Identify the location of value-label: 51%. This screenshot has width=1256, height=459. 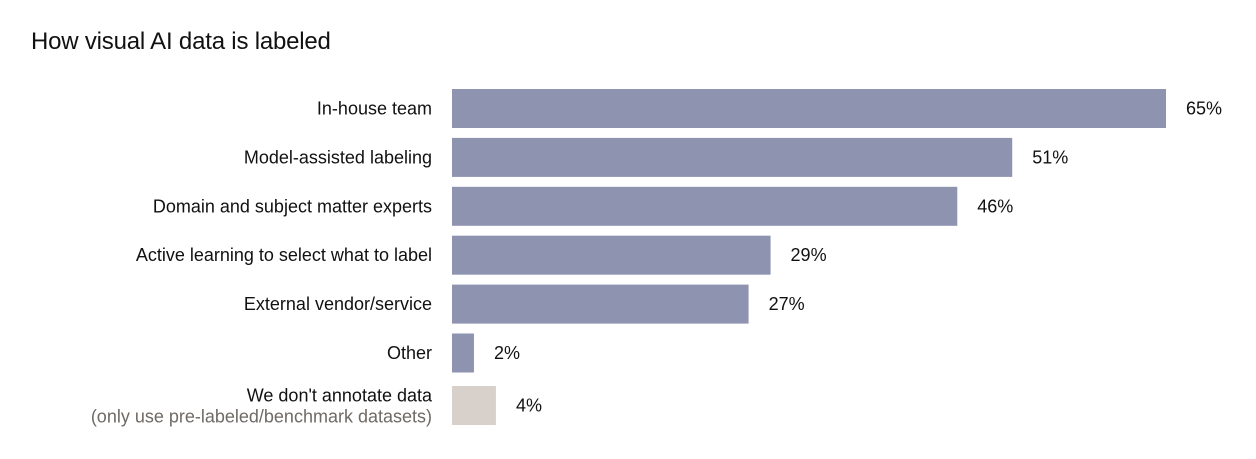
(1050, 157).